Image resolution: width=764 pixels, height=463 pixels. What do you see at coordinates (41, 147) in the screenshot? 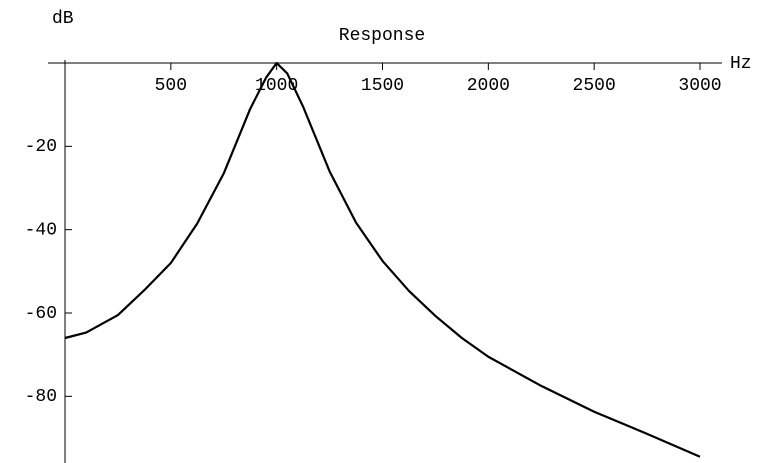
I see `y-tick-label: -20` at bounding box center [41, 147].